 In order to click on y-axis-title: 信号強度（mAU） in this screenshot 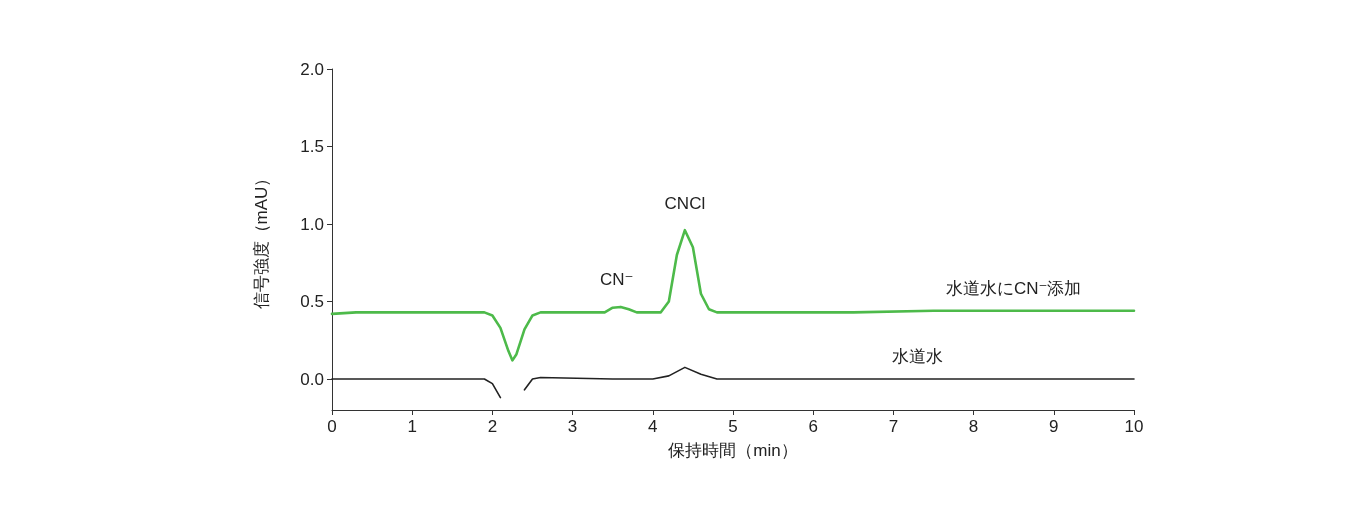, I will do `click(261, 239)`.